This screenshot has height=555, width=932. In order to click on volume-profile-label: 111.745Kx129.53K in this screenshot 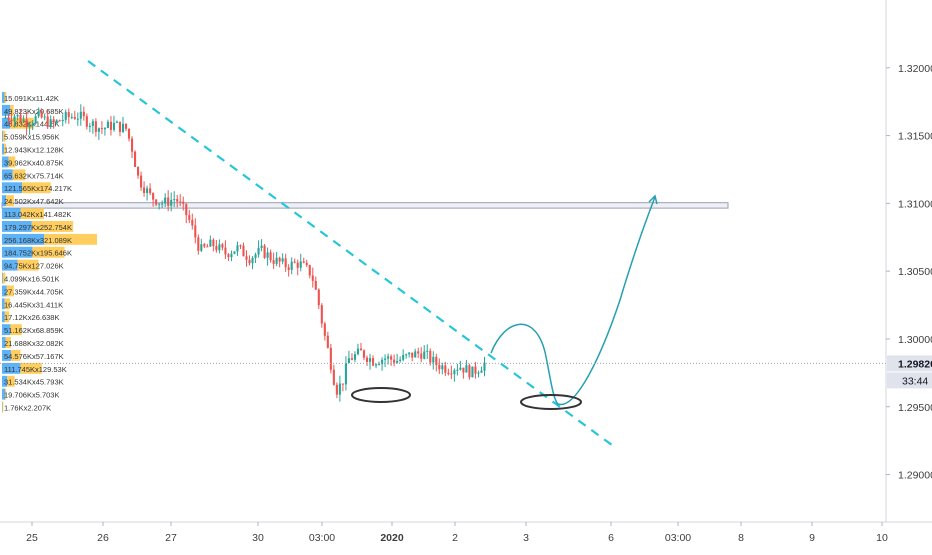, I will do `click(35, 369)`.